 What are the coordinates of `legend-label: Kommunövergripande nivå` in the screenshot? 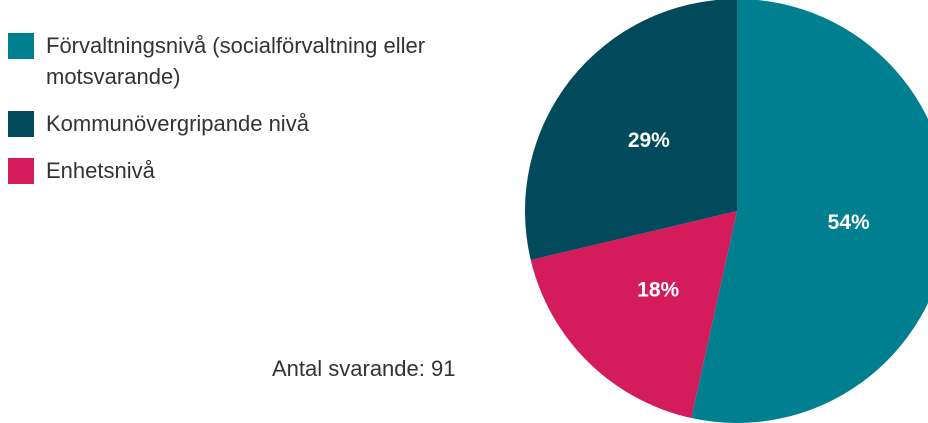 It's located at (177, 123).